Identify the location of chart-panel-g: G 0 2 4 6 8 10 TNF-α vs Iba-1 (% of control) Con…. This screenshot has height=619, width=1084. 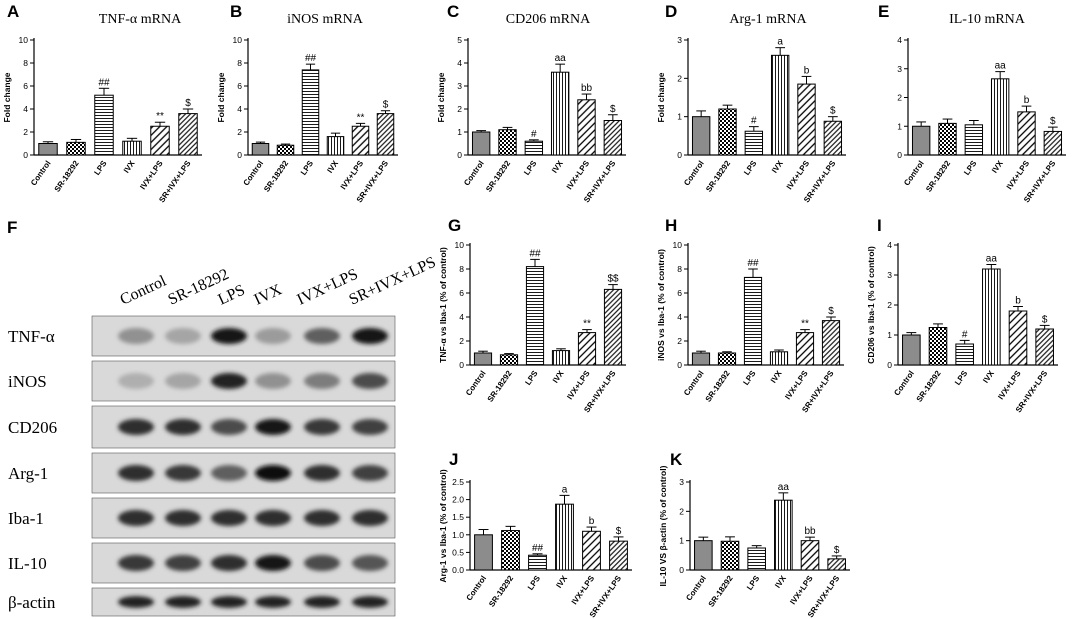
(532, 315).